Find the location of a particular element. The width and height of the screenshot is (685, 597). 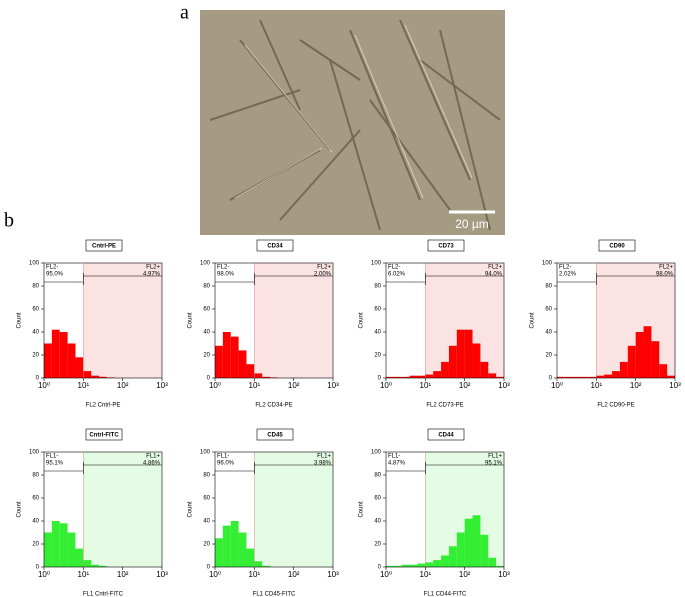

y-tick-label: 40 is located at coordinates (377, 333).